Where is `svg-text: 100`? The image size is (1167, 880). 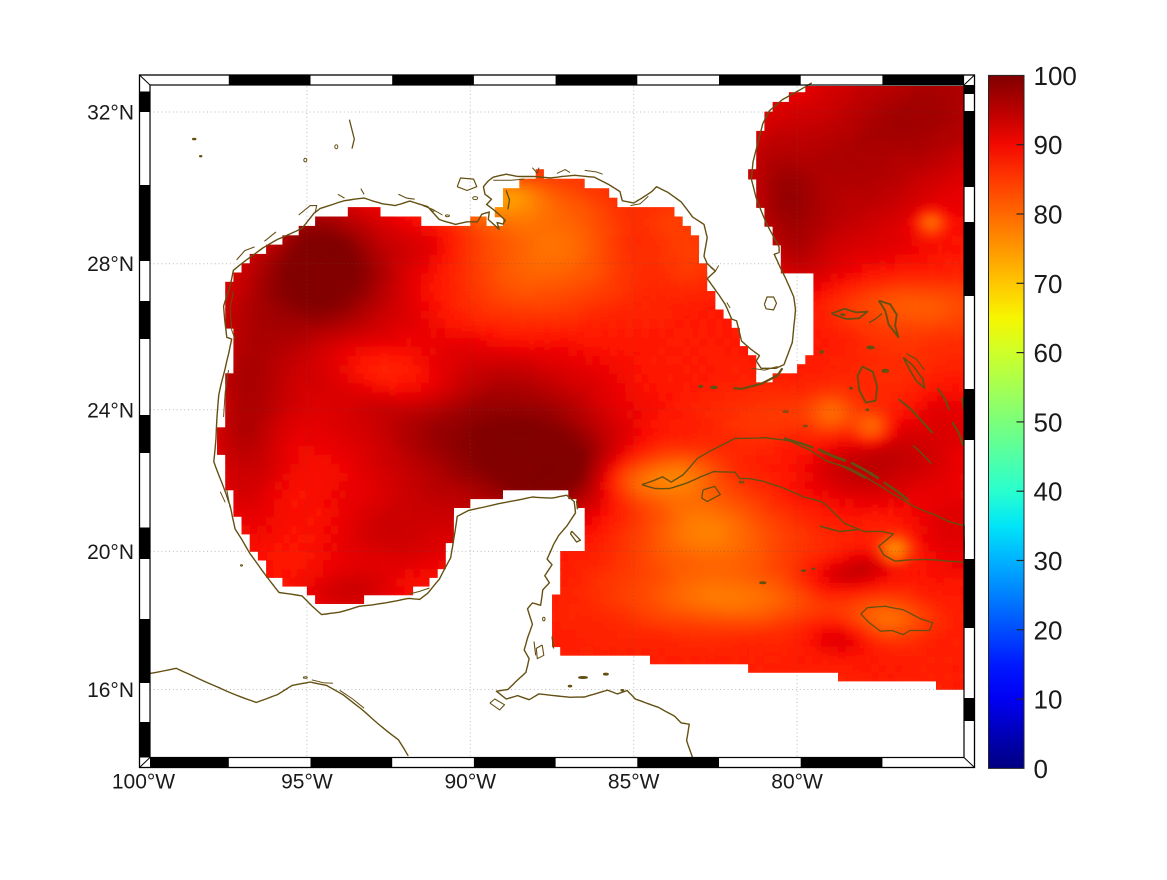 svg-text: 100 is located at coordinates (1055, 76).